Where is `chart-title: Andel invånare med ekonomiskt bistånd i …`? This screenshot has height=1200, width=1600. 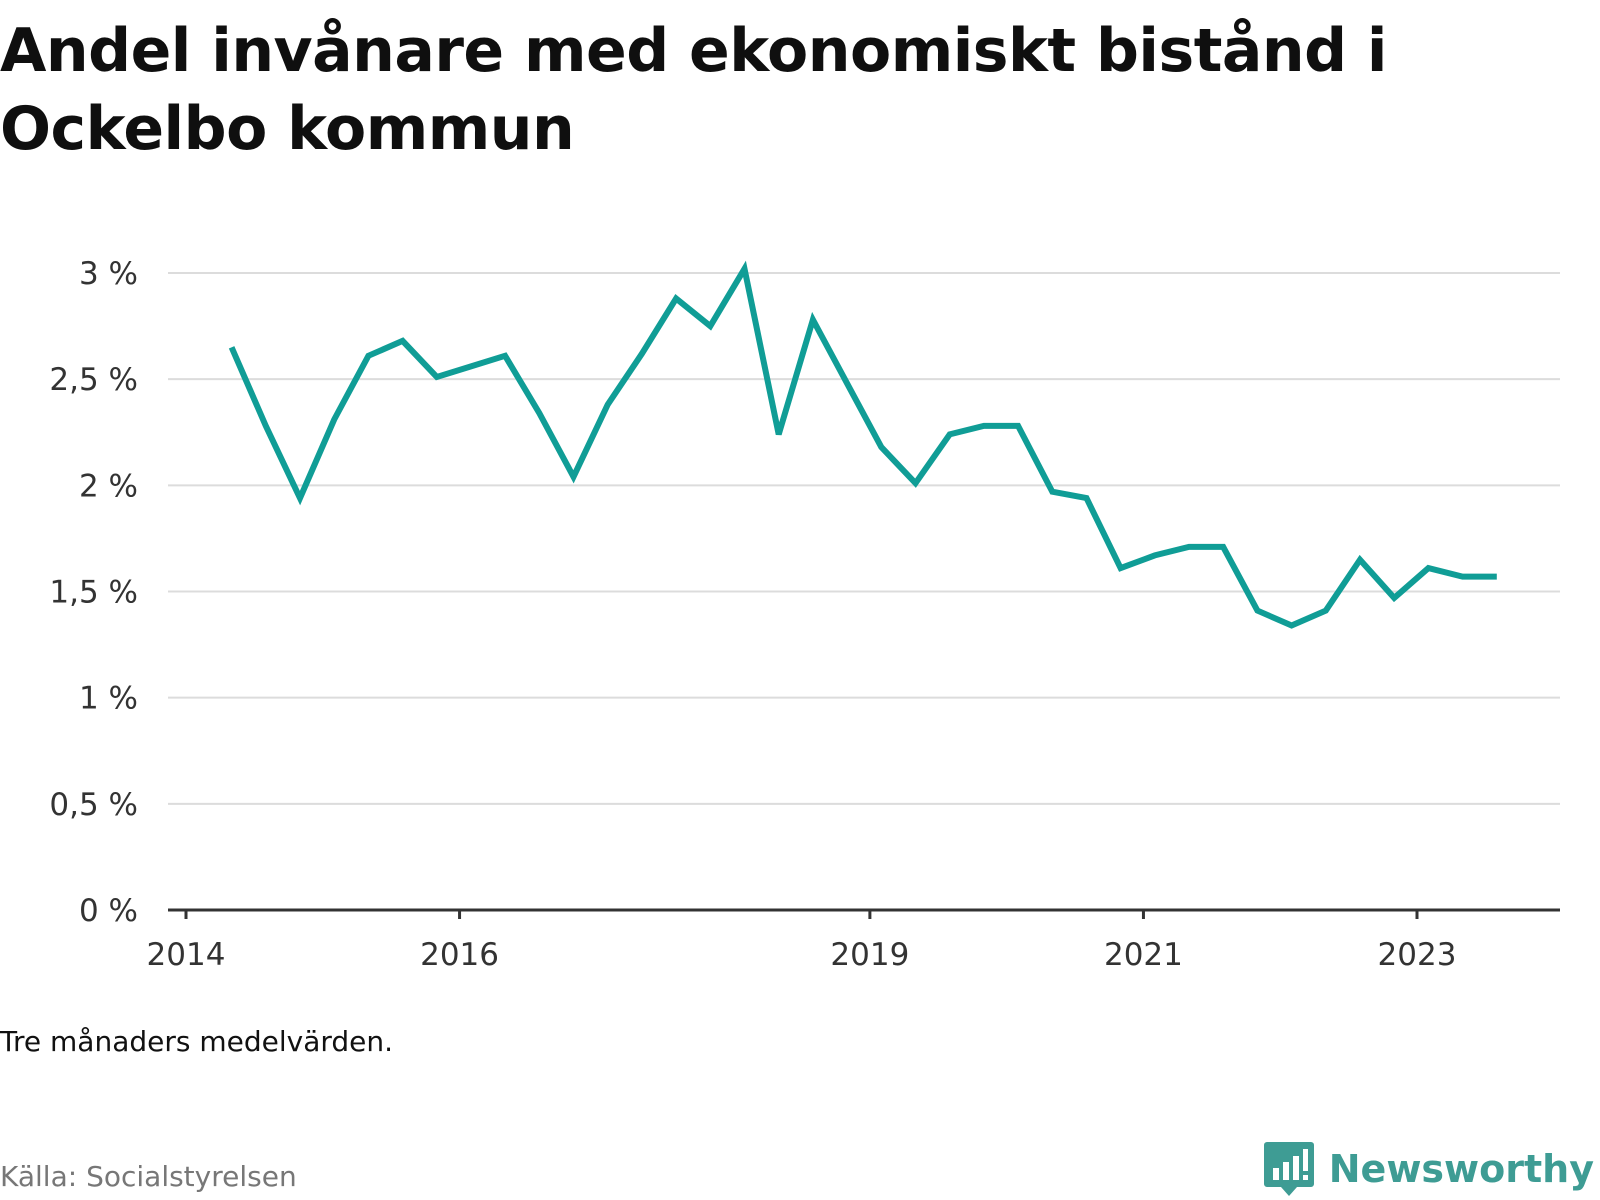 chart-title: Andel invånare med ekonomiskt bistånd i … is located at coordinates (693, 90).